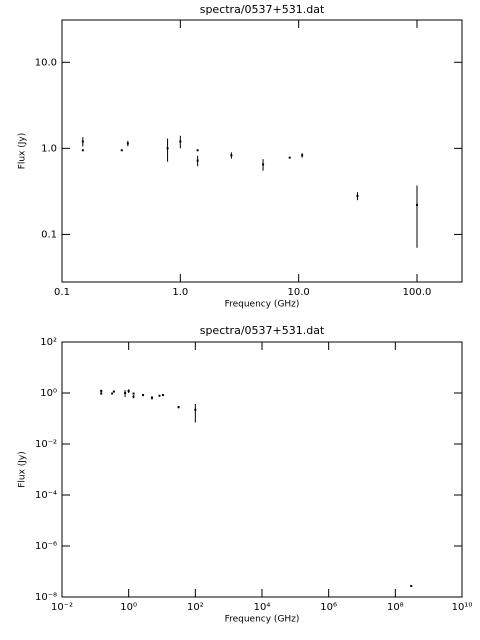 The height and width of the screenshot is (640, 480). What do you see at coordinates (128, 607) in the screenshot?
I see `x-tick-label: 10⁰` at bounding box center [128, 607].